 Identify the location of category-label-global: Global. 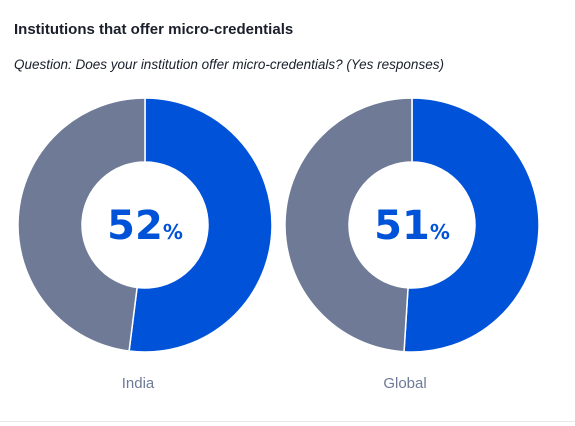
(404, 383).